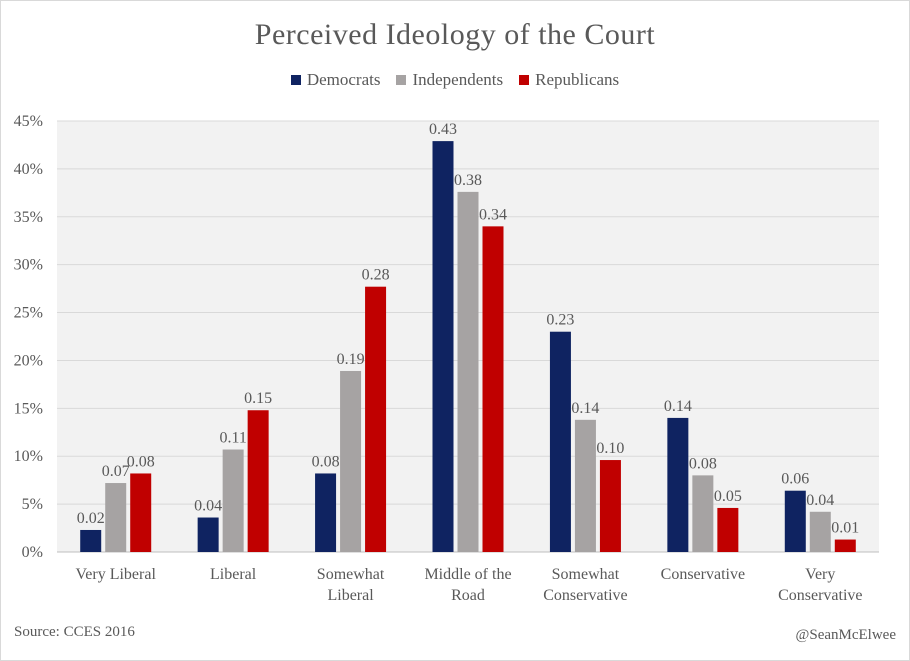 This screenshot has height=661, width=910. Describe the element at coordinates (28, 456) in the screenshot. I see `y-tick-label: 10%` at that location.